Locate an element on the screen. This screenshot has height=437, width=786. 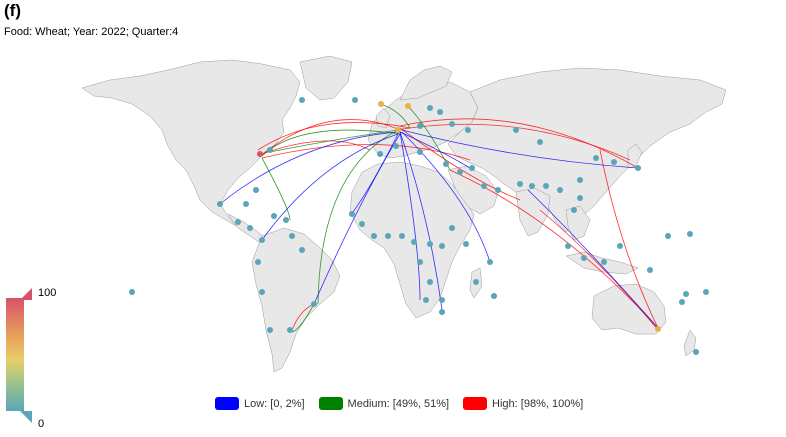
legend-label-low: Low: [0, 2%] is located at coordinates (274, 403).